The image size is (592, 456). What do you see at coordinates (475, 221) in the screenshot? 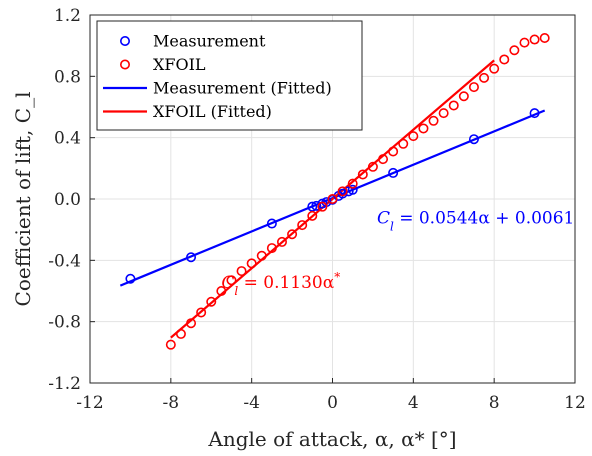
I see `fit-equation-1: Cl = 0.0544α + 0.0061` at bounding box center [475, 221].